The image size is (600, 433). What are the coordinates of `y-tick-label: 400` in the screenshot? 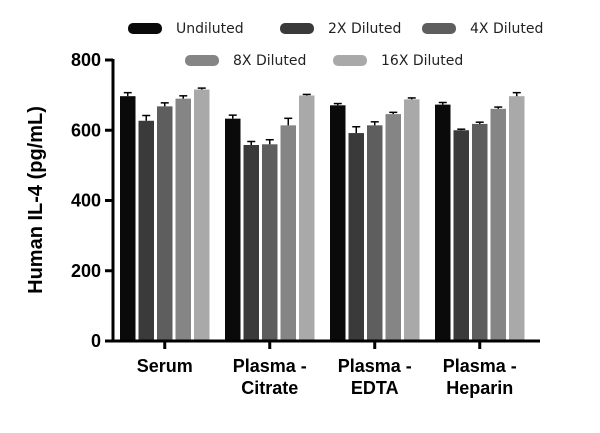 It's located at (86, 201).